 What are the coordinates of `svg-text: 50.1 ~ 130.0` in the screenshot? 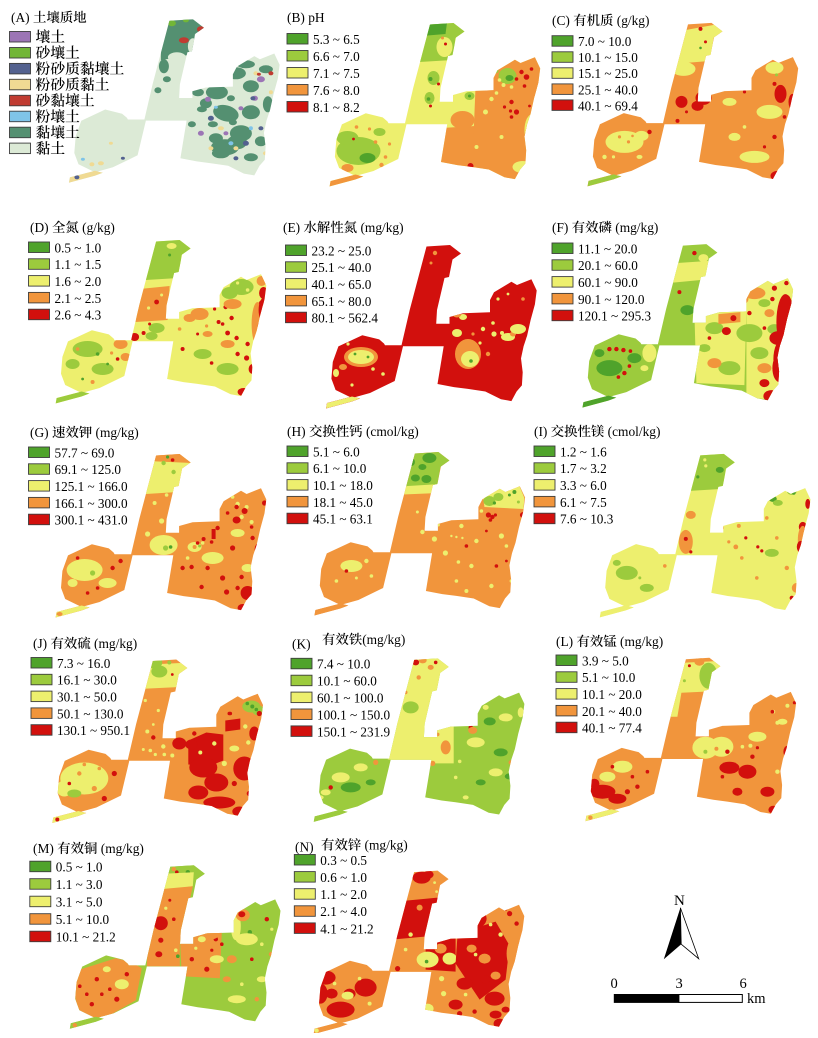 It's located at (90, 713).